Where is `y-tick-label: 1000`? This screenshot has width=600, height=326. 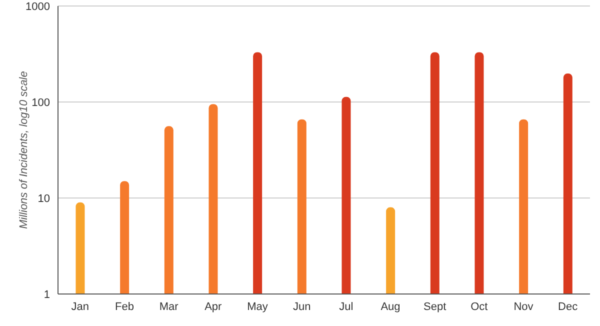
y-tick-label: 1000 is located at coordinates (38, 6).